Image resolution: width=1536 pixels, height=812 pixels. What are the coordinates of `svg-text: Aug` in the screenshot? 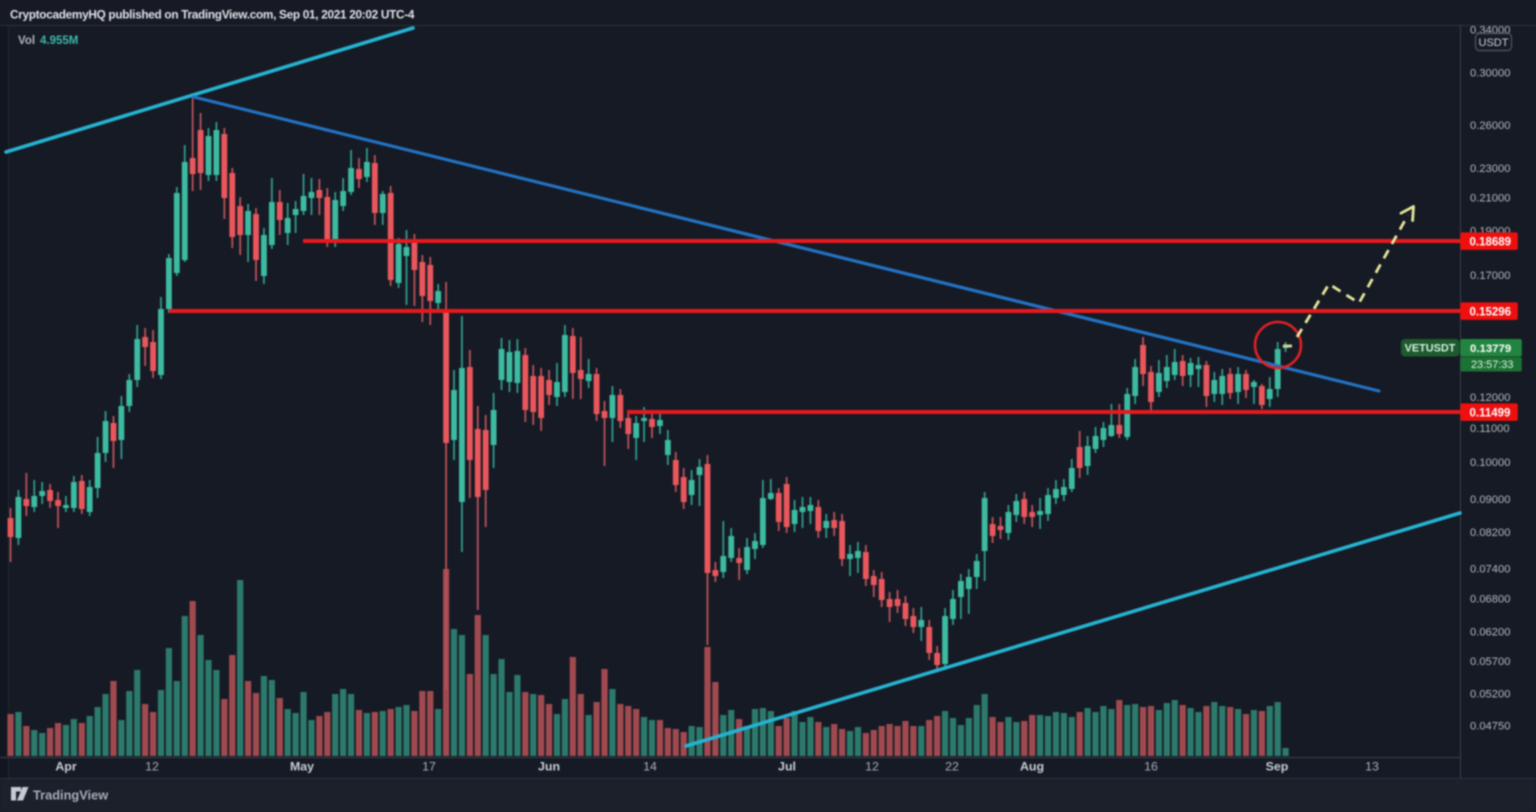 It's located at (1032, 767).